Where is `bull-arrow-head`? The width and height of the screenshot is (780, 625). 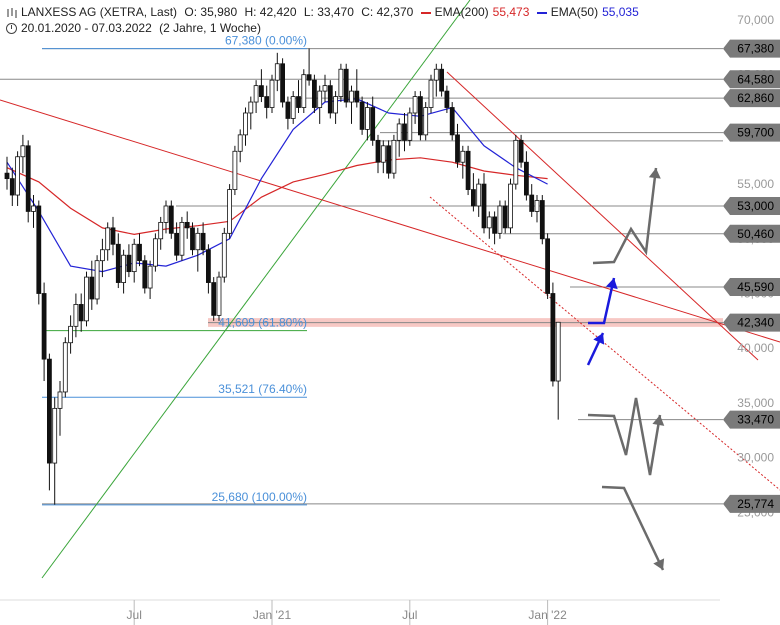
bull-arrow-head is located at coordinates (654, 173).